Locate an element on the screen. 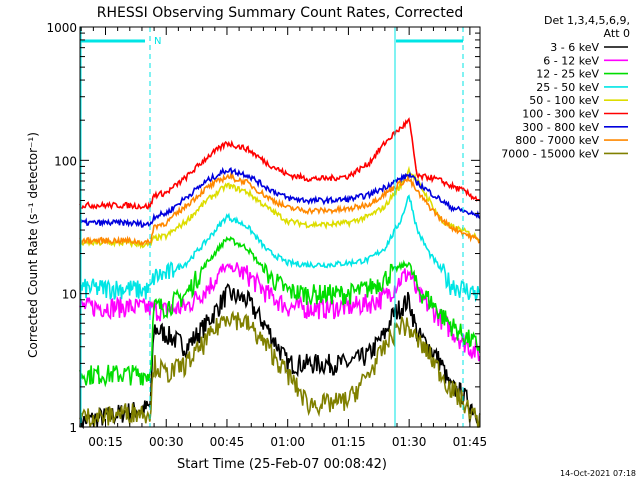 The height and width of the screenshot is (484, 640). legend-header-line-1: Det 1,3,4,5,6,9, is located at coordinates (587, 20).